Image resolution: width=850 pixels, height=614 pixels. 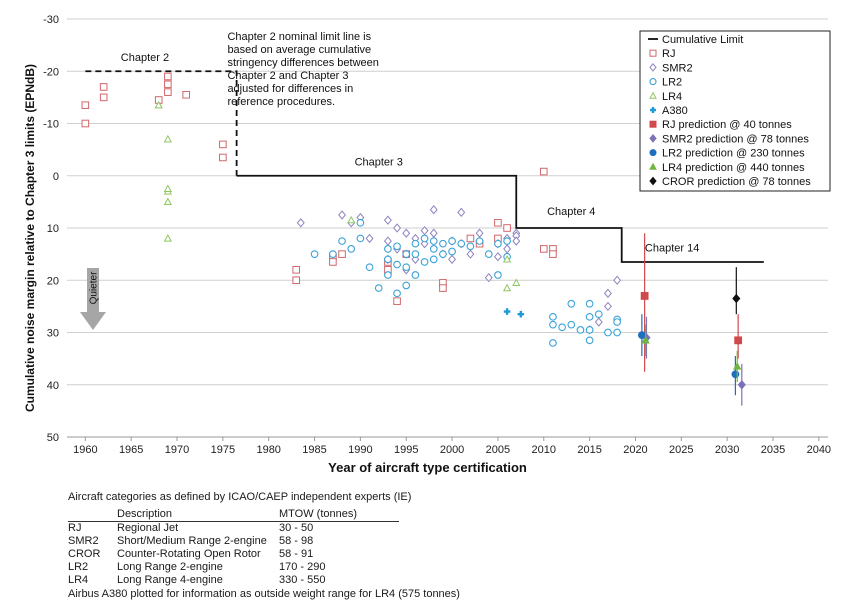 I want to click on legend-label: LR4 prediction @ 440 tonnes, so click(x=733, y=168).